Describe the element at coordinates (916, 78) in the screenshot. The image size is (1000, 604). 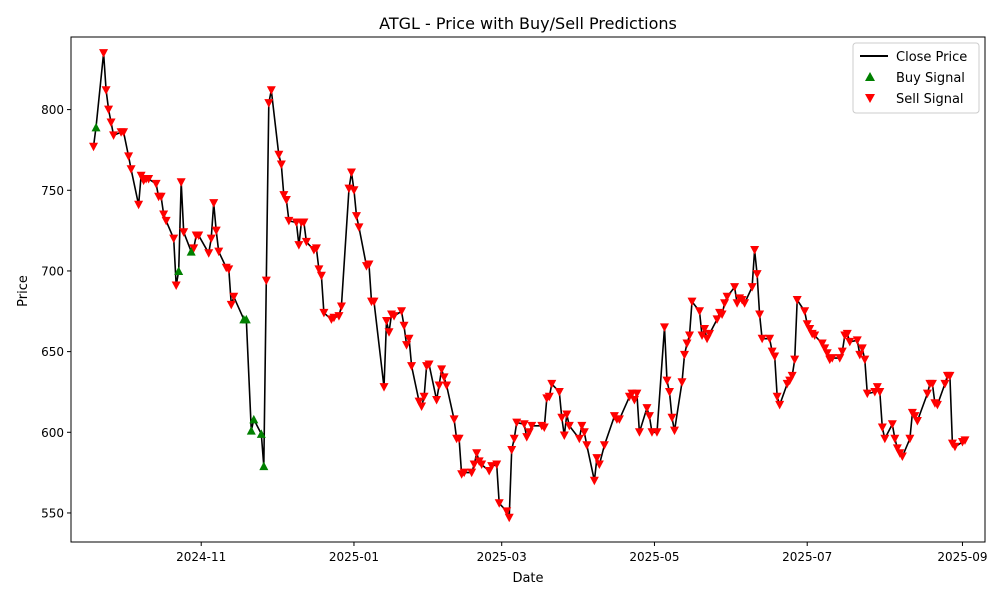
I see `legend-box` at that location.